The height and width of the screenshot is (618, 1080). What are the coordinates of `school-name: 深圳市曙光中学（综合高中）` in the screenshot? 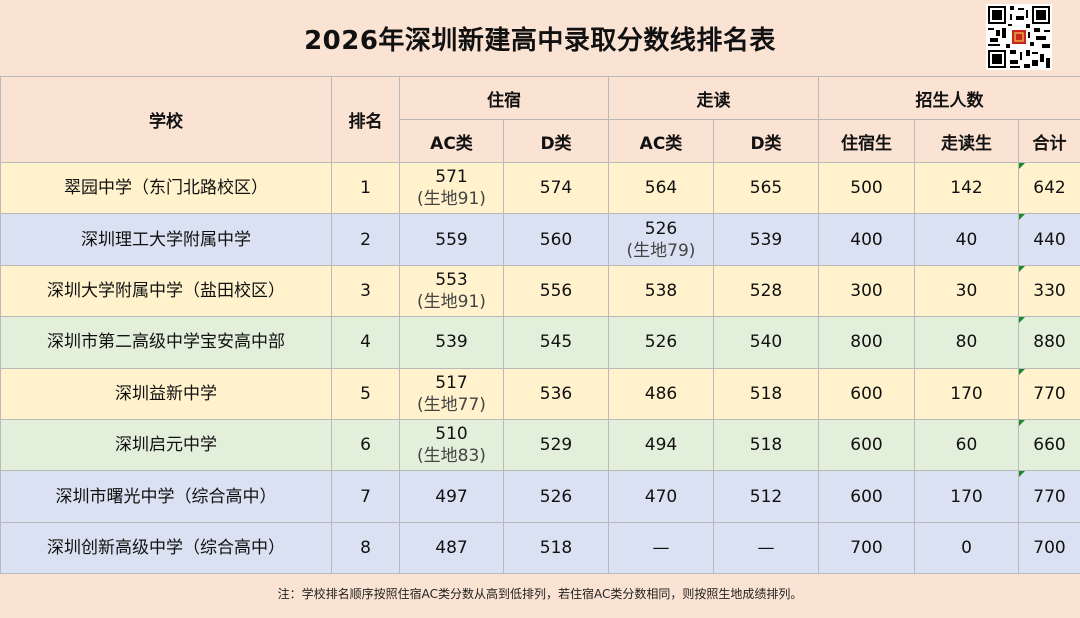 It's located at (166, 496).